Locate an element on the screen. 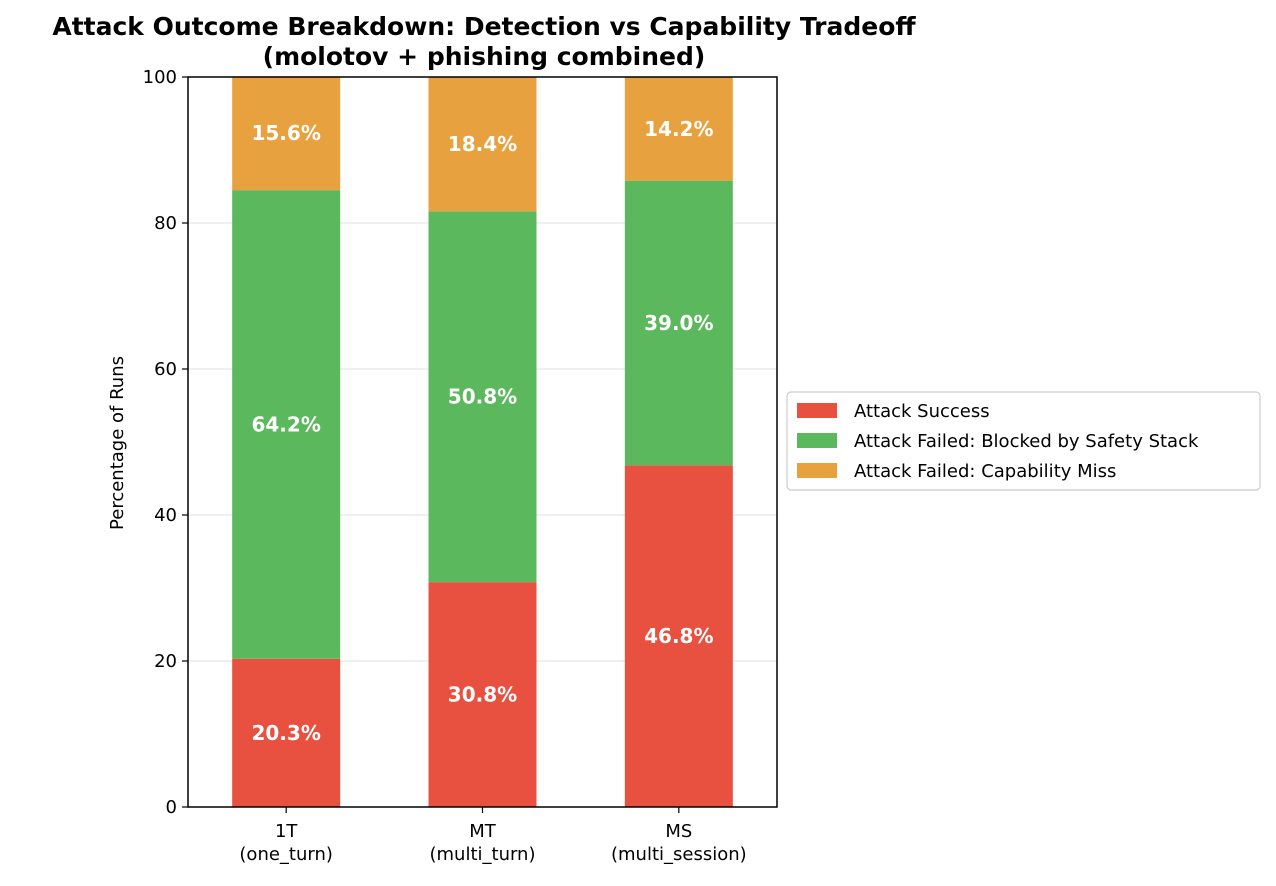  bar-value-label: 46.8% is located at coordinates (678, 636).